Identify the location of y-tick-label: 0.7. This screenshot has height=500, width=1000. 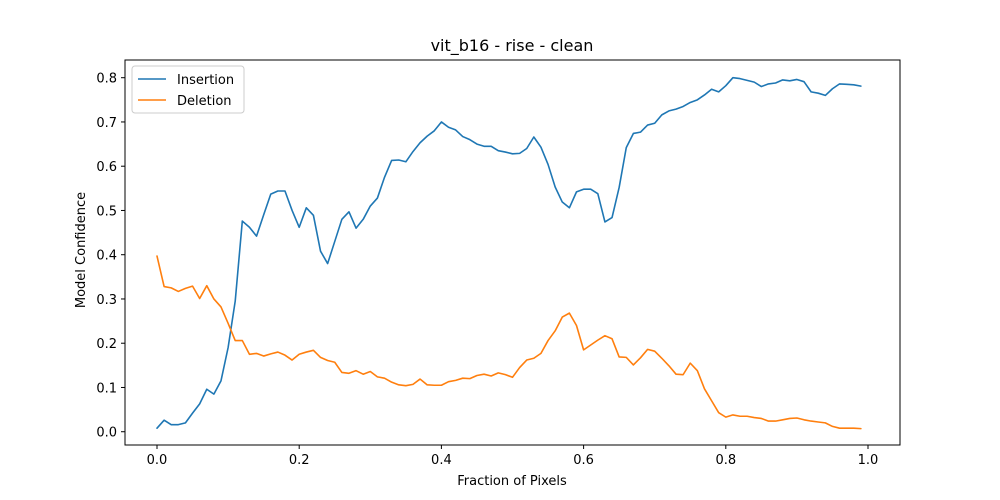
(106, 123).